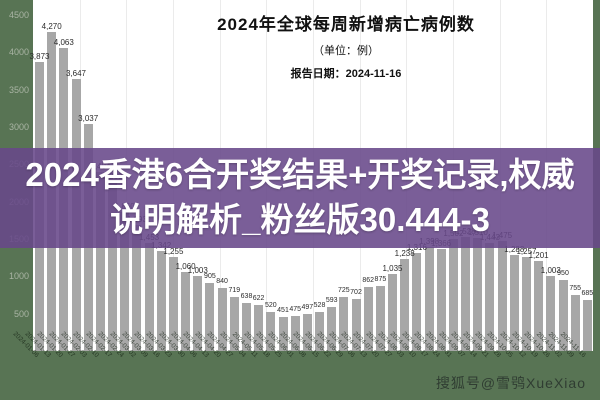 The width and height of the screenshot is (600, 400). I want to click on banner-text-line-1: 2024香港6合开奖结果+开奖记录,权威, so click(300, 175).